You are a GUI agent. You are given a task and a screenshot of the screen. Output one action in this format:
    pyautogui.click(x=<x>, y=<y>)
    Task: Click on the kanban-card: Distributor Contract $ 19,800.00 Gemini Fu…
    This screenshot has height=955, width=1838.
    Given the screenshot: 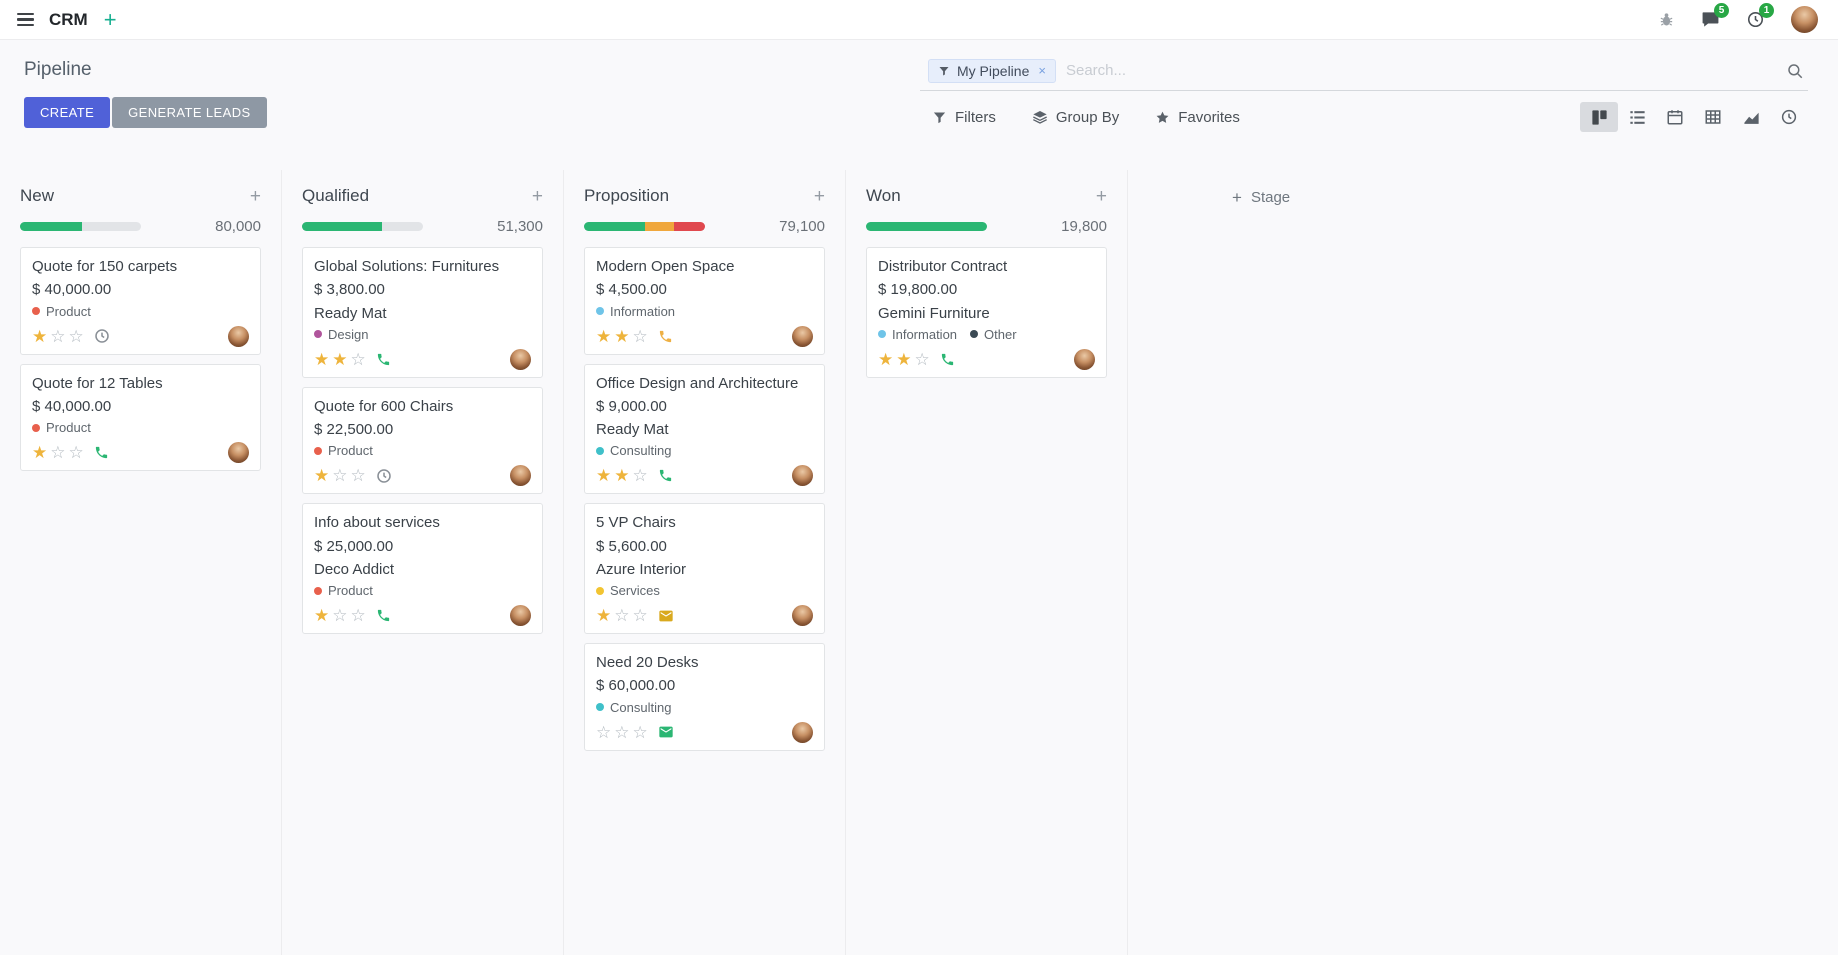 What is the action you would take?
    pyautogui.click(x=986, y=312)
    